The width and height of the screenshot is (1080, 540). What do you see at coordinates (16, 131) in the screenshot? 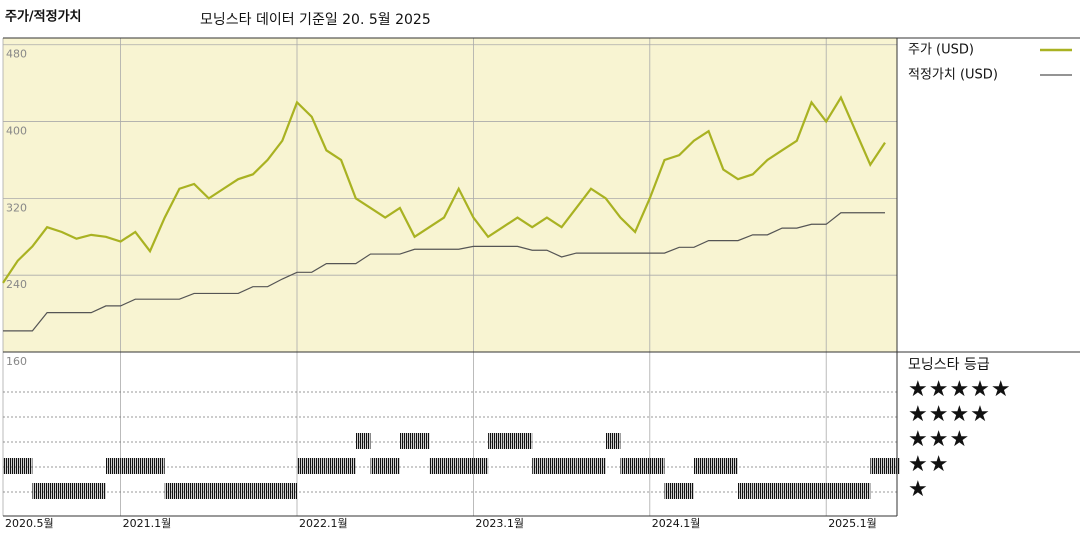
I see `y-tick-label: 400` at bounding box center [16, 131].